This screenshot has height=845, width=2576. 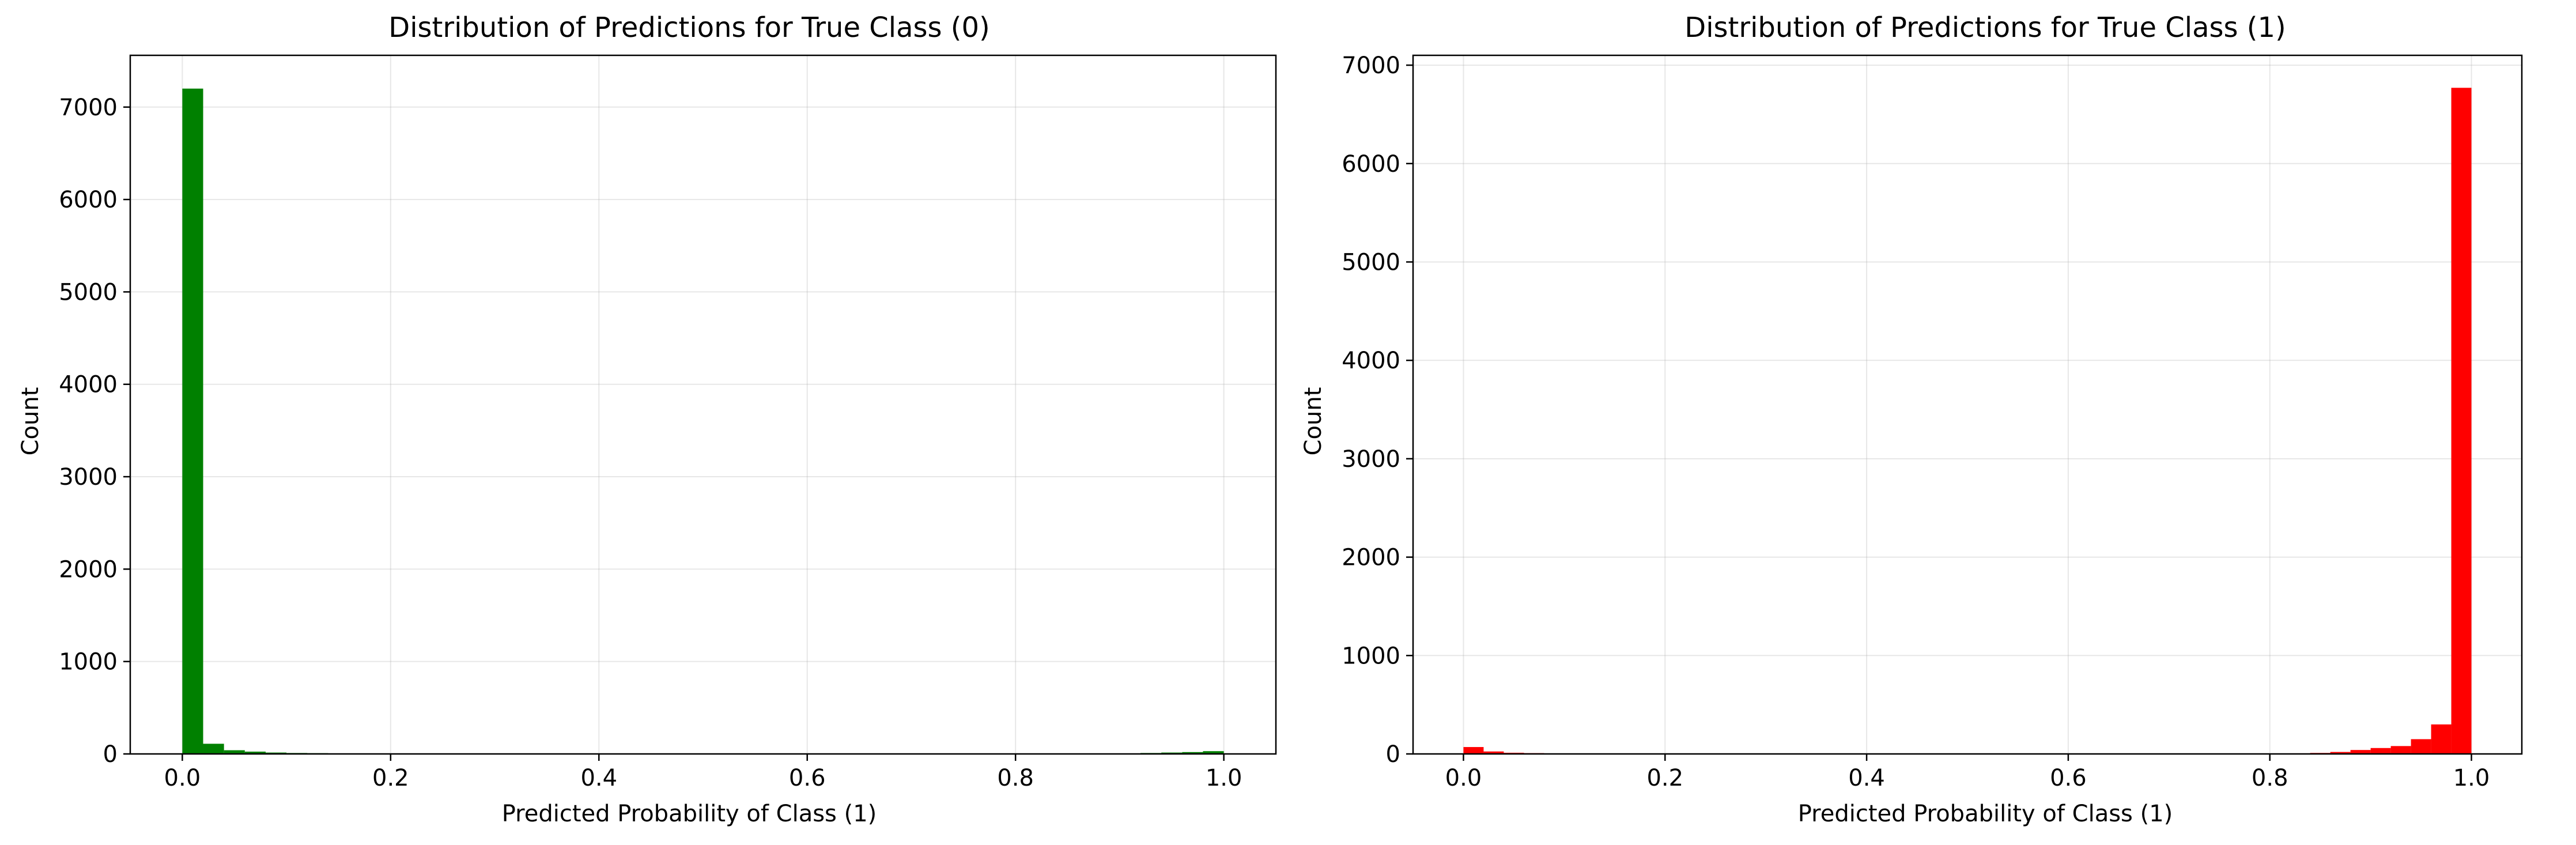 What do you see at coordinates (88, 569) in the screenshot?
I see `left-y-tick-label: 2000` at bounding box center [88, 569].